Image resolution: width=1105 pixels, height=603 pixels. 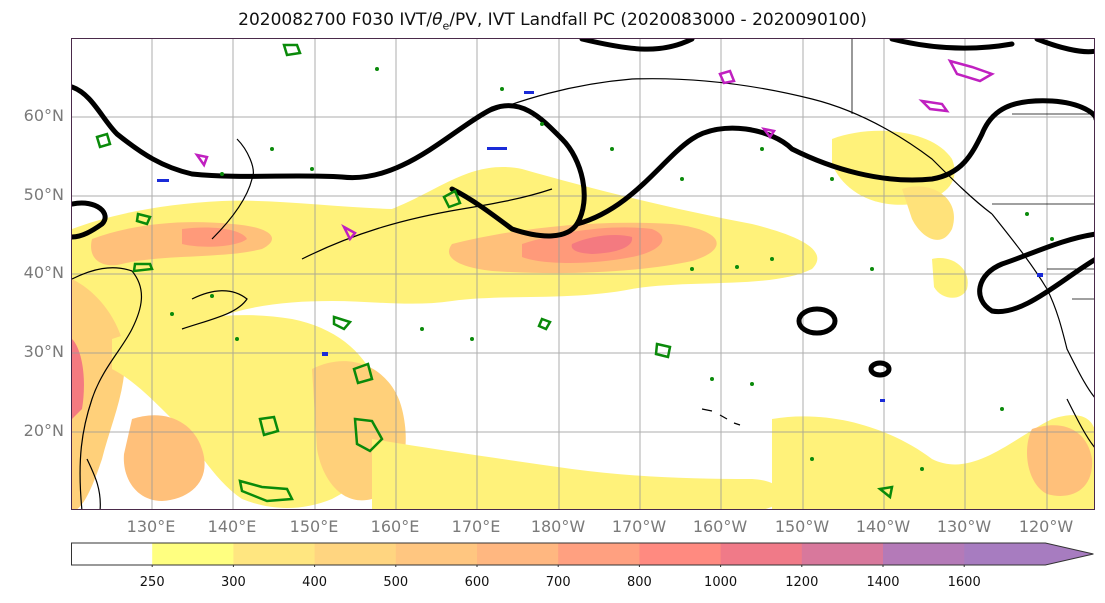 What do you see at coordinates (558, 526) in the screenshot?
I see `lon-label-180w: 180°W` at bounding box center [558, 526].